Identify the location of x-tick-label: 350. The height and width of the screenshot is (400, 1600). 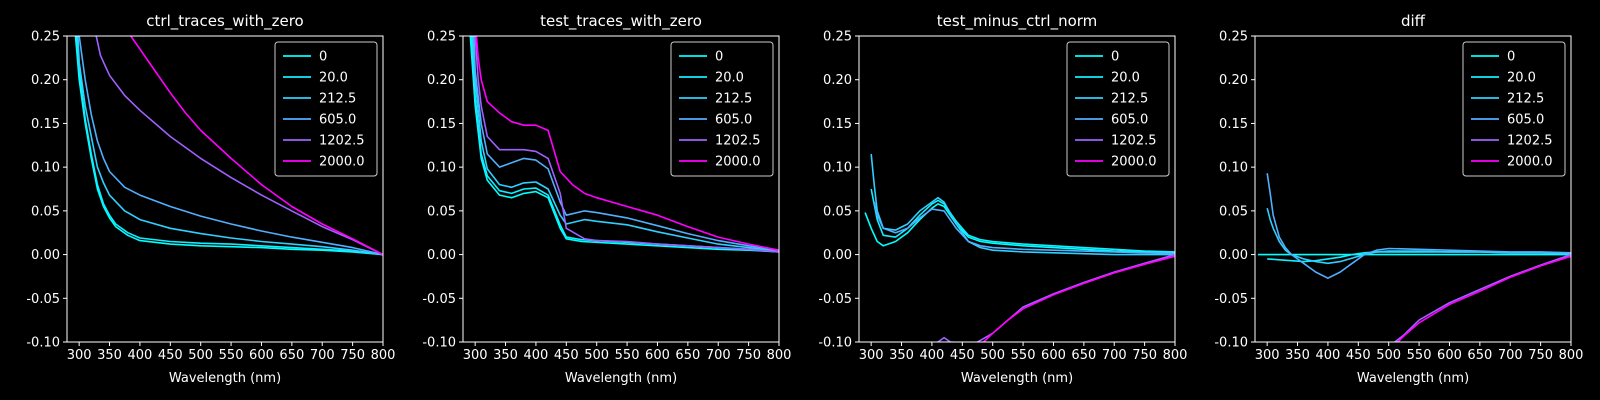
(505, 355).